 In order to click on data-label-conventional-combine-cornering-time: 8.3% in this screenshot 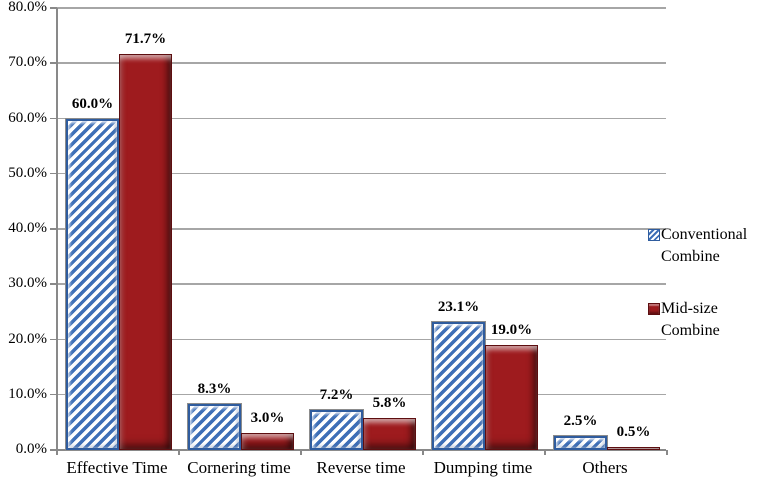, I will do `click(214, 389)`.